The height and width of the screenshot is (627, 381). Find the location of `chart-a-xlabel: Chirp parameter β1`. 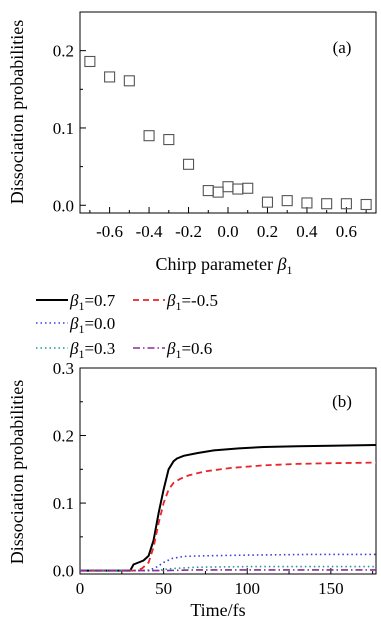

chart-a-xlabel: Chirp parameter β1 is located at coordinates (224, 265).